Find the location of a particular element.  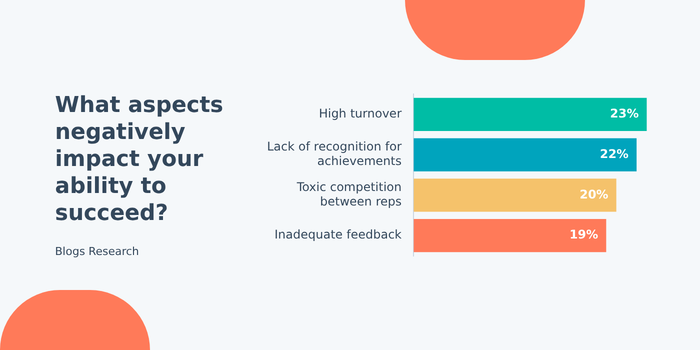

y-tick-label: Lack of recognition for achievements is located at coordinates (334, 154).